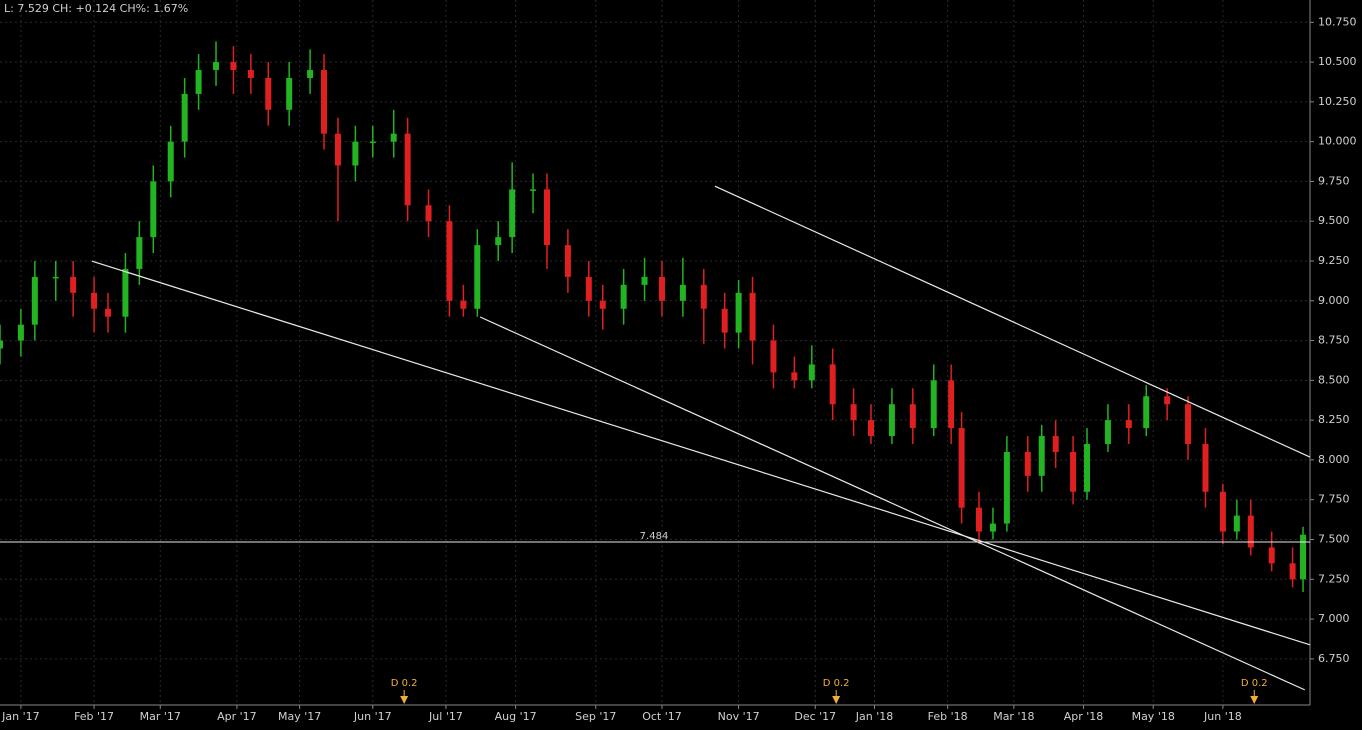  What do you see at coordinates (1334, 220) in the screenshot?
I see `y-tick-label: 9.500` at bounding box center [1334, 220].